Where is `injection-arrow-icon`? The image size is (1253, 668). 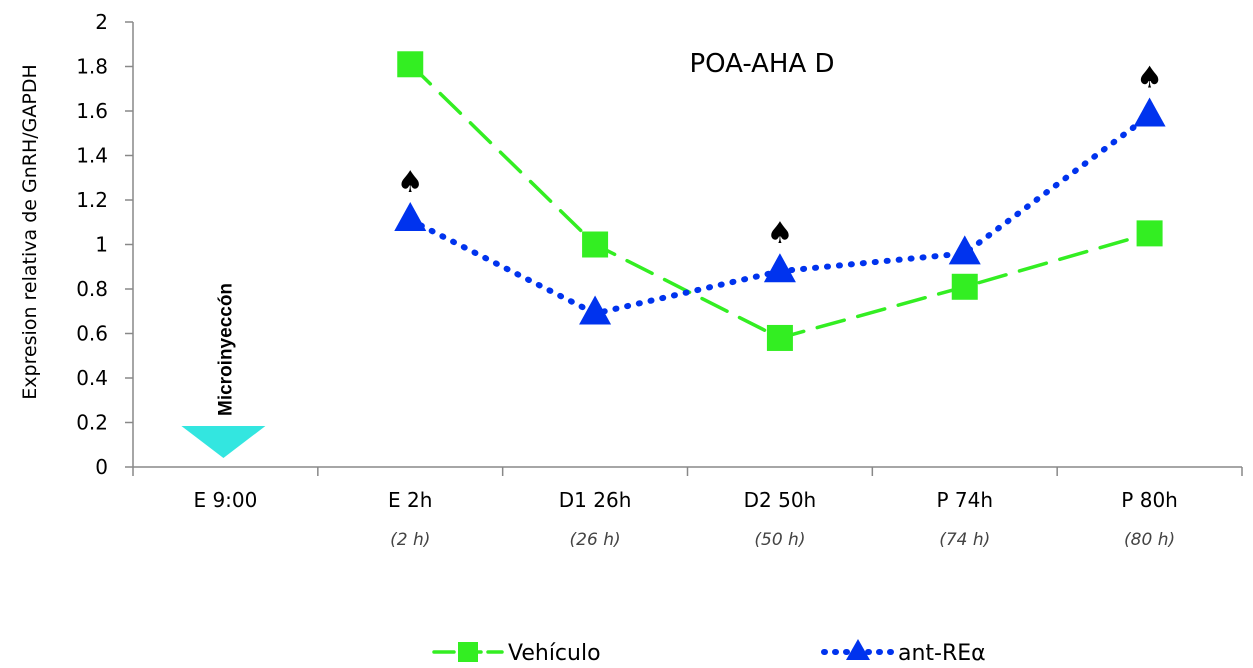
injection-arrow-icon is located at coordinates (223, 442).